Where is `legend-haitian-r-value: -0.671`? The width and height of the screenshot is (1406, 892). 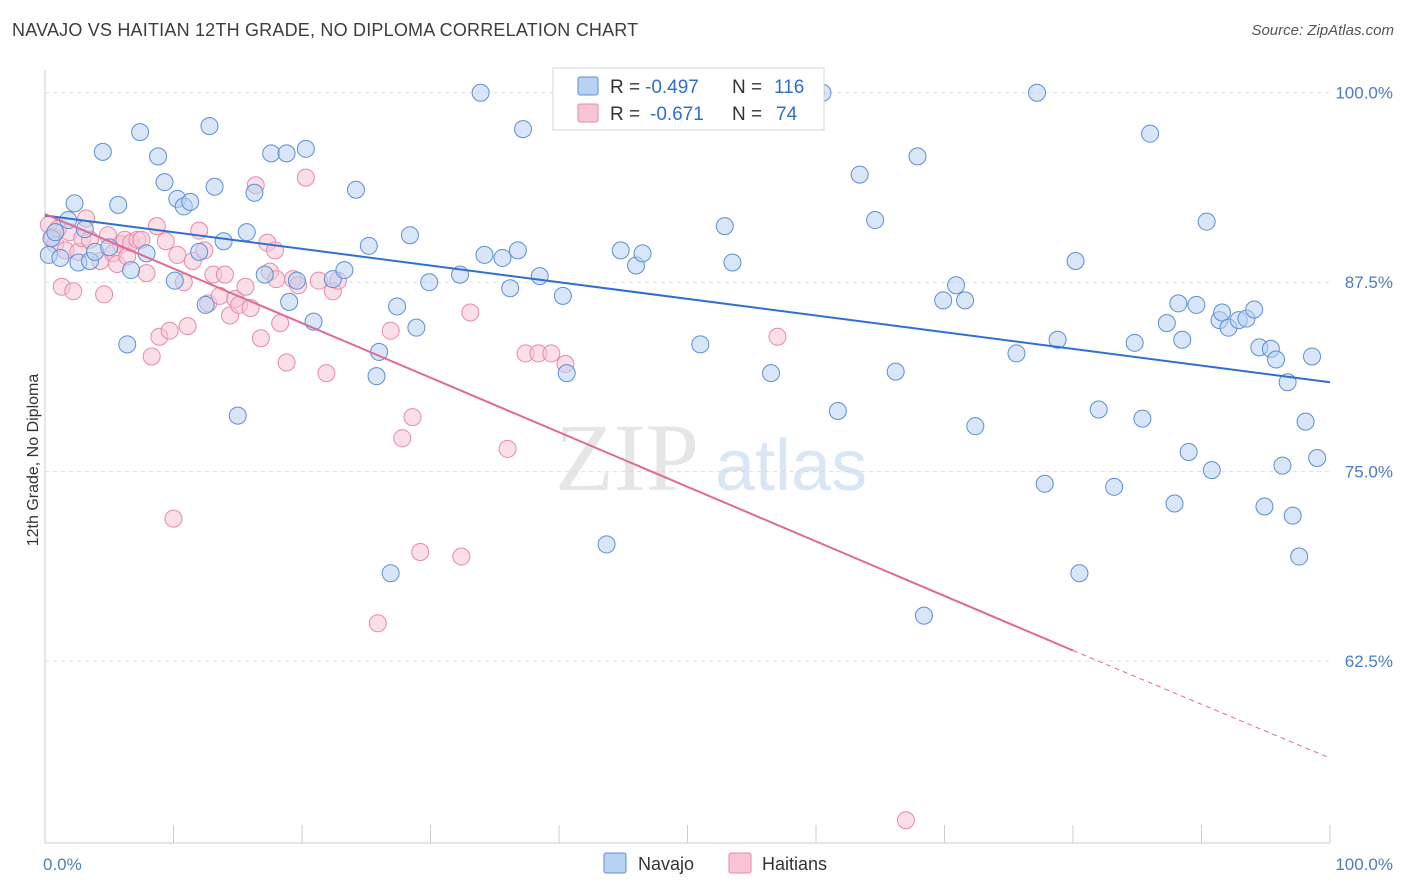
legend-haitian-r-value: -0.671 is located at coordinates (677, 114).